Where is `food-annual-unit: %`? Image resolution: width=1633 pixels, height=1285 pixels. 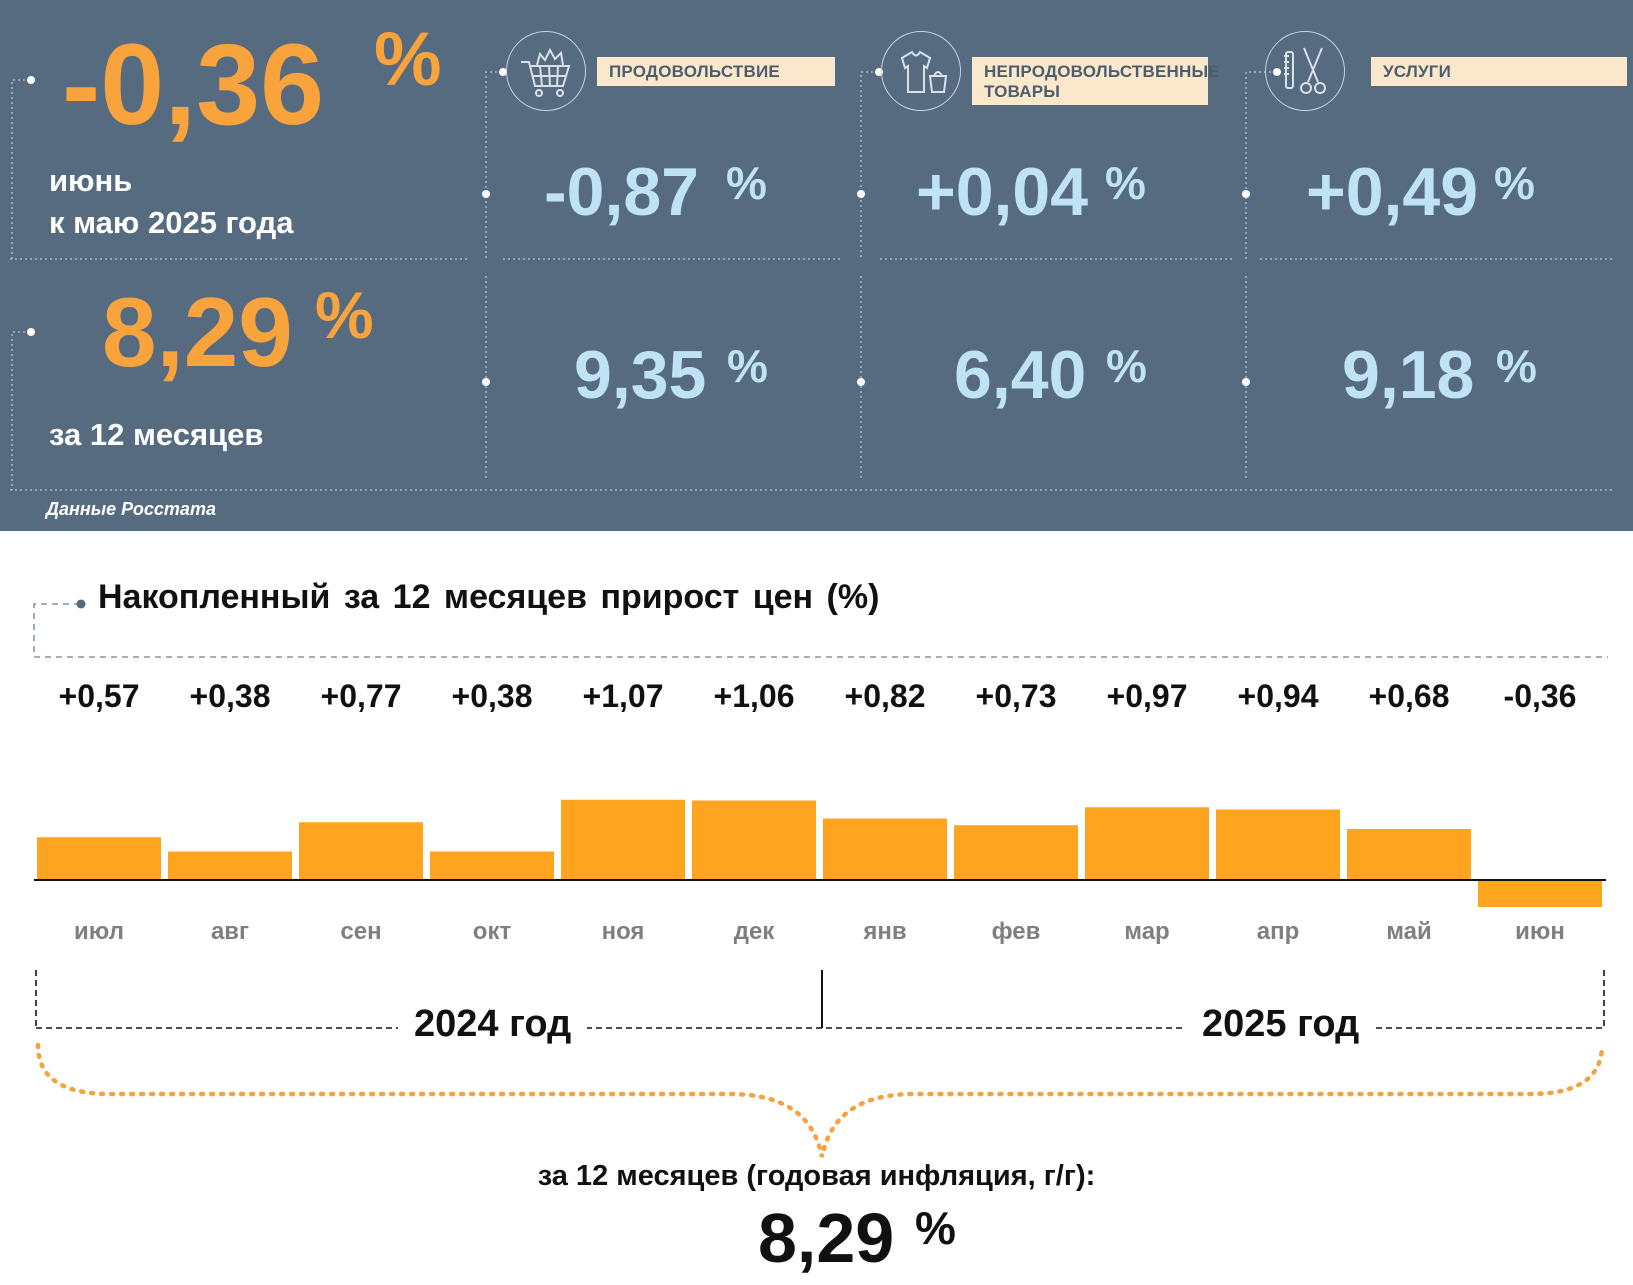 food-annual-unit: % is located at coordinates (747, 366).